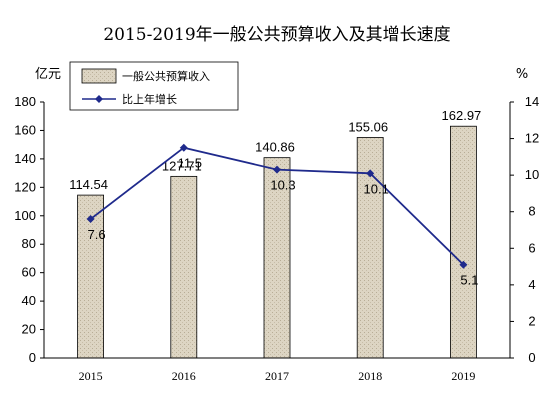  I want to click on x-category-label: 2018, so click(370, 376).